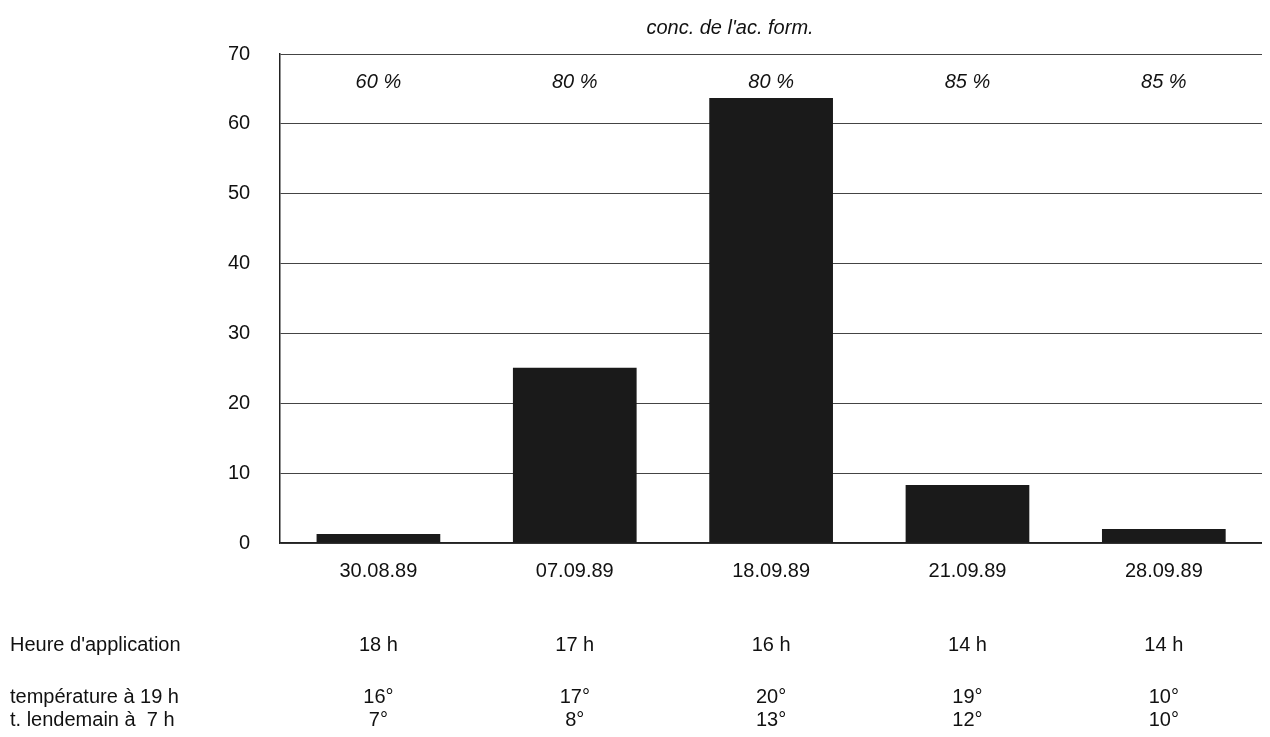 The image size is (1270, 737). Describe the element at coordinates (245, 541) in the screenshot. I see `y-tick-label: 0` at that location.